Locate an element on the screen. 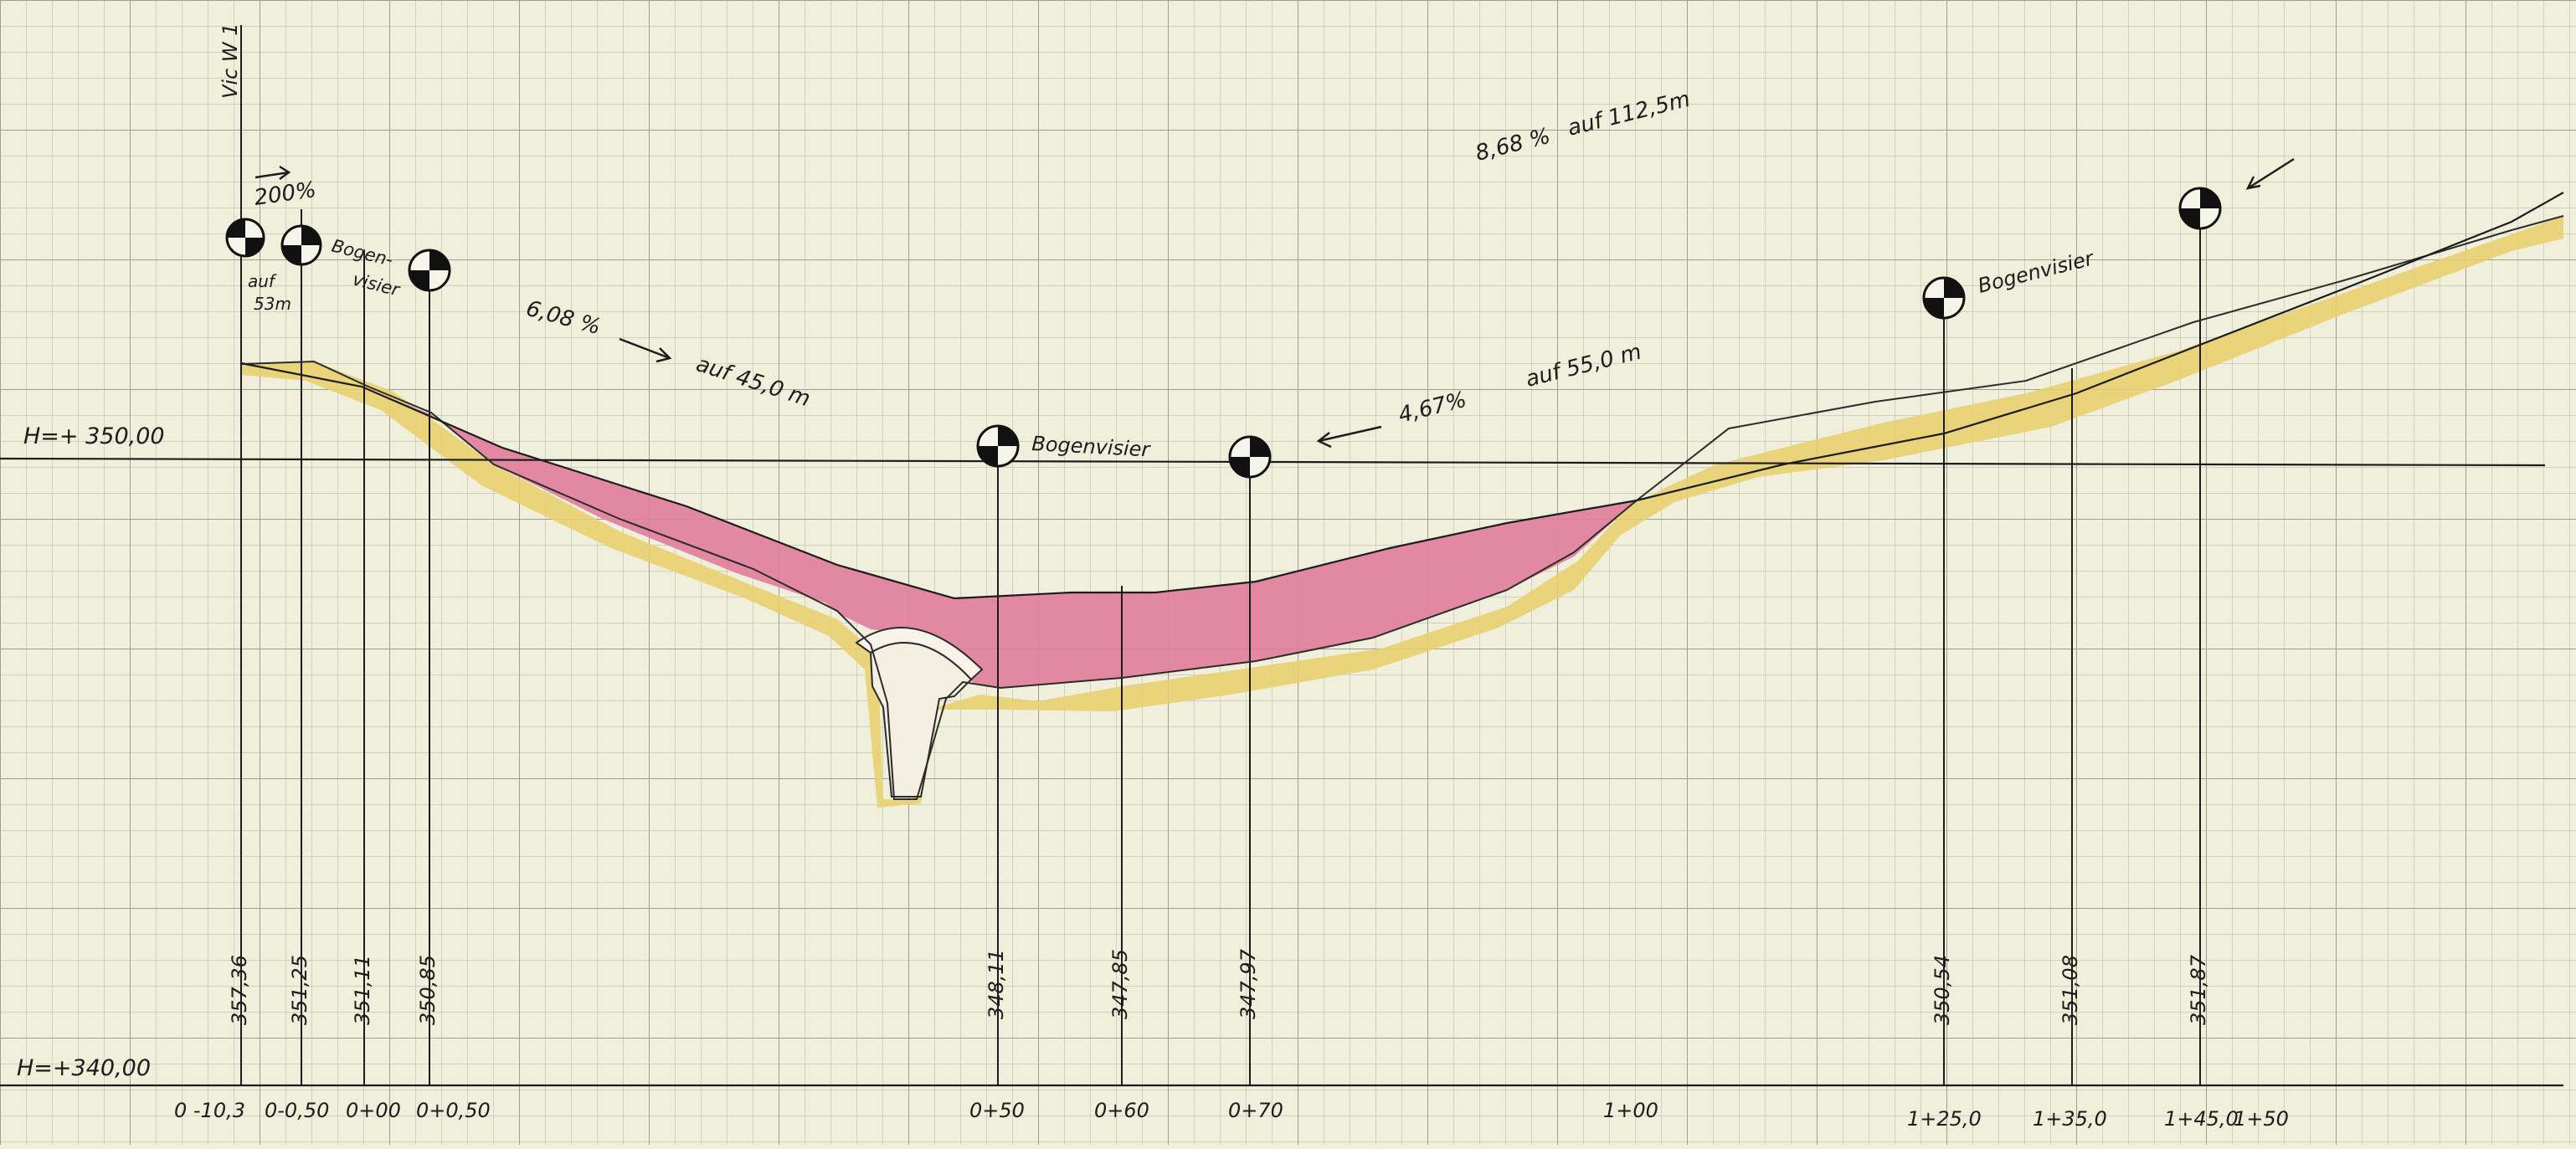  reference-label-340: H=+340,00 is located at coordinates (84, 1068).